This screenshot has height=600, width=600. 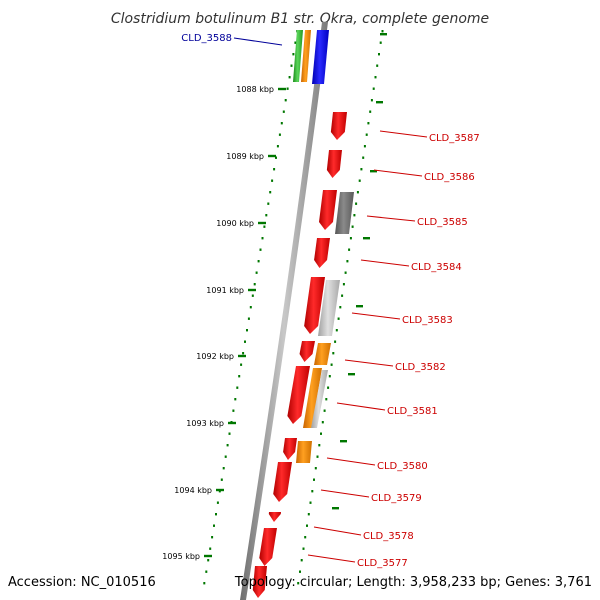 I want to click on gene-label-cld_3586: CLD_3586, so click(x=449, y=177).